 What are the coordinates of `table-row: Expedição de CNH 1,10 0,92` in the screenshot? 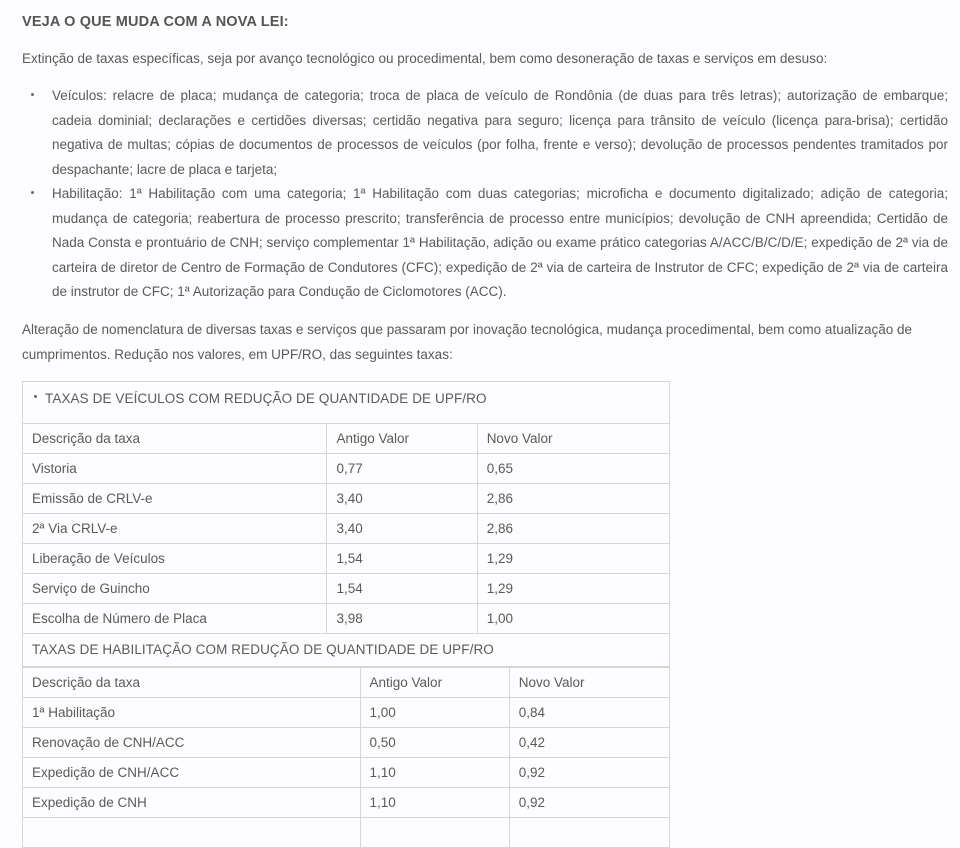 It's located at (346, 802).